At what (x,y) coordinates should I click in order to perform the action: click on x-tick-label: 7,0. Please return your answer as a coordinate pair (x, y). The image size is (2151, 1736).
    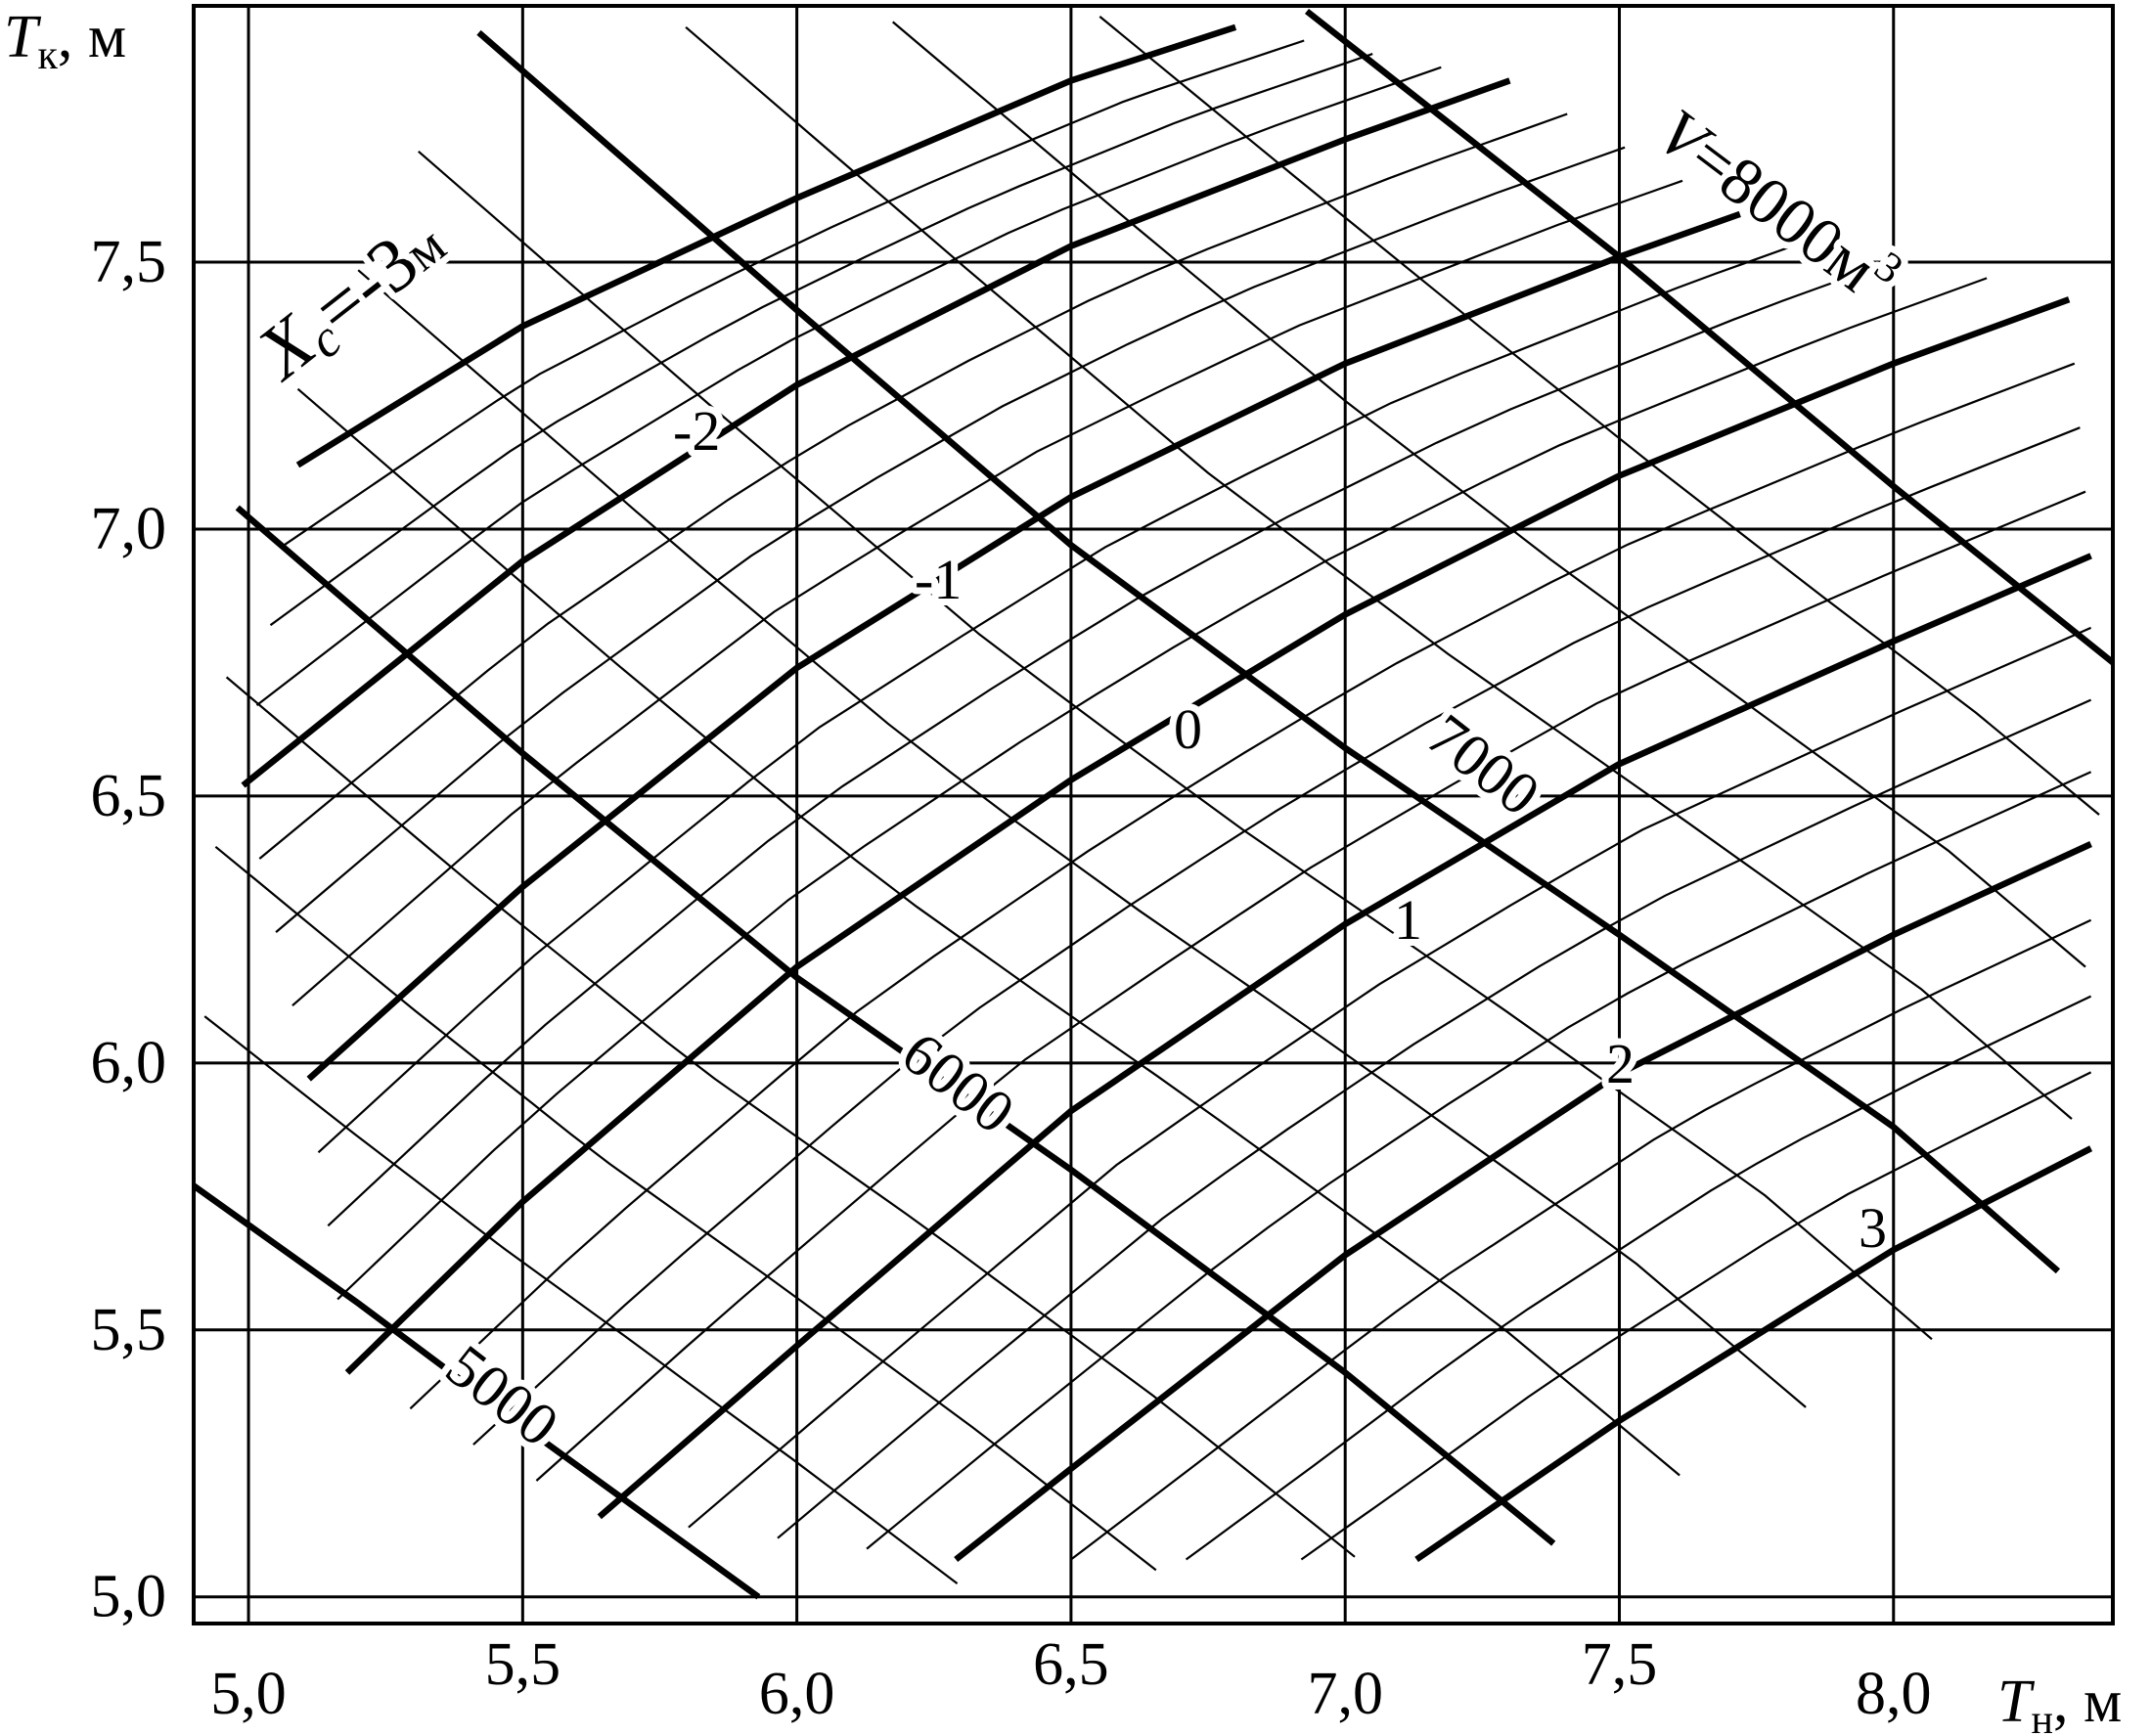
    Looking at the image, I should click on (1345, 1694).